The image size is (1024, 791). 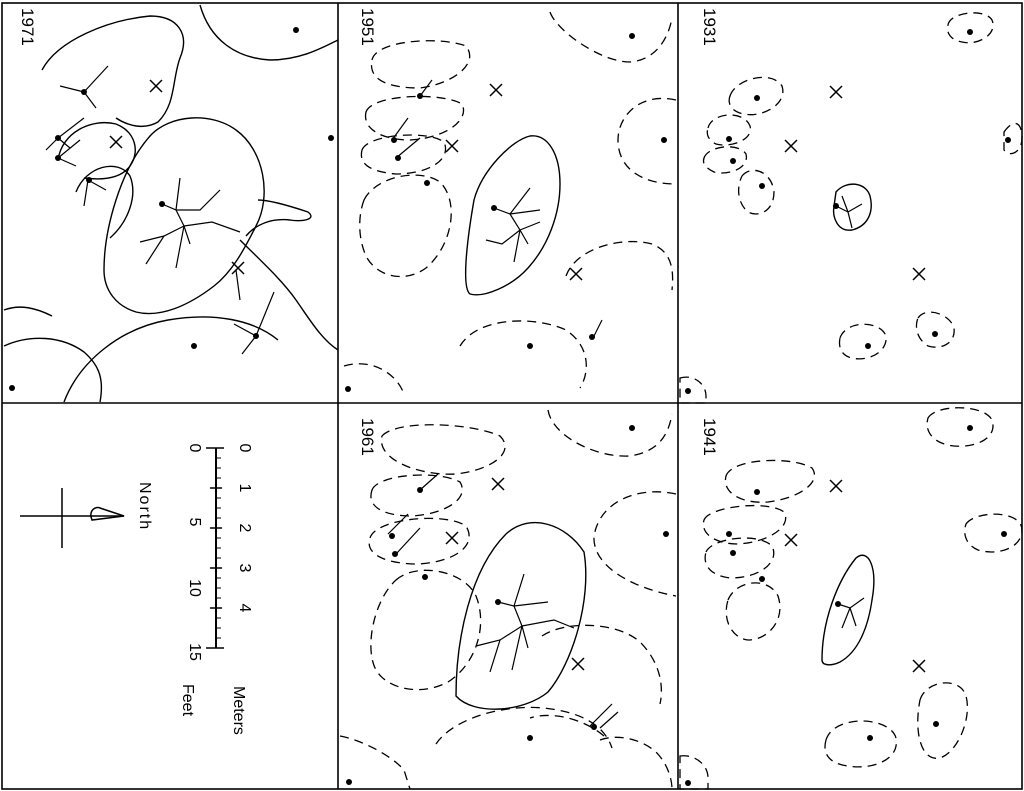 I want to click on feet-tick-label: 10, so click(x=194, y=588).